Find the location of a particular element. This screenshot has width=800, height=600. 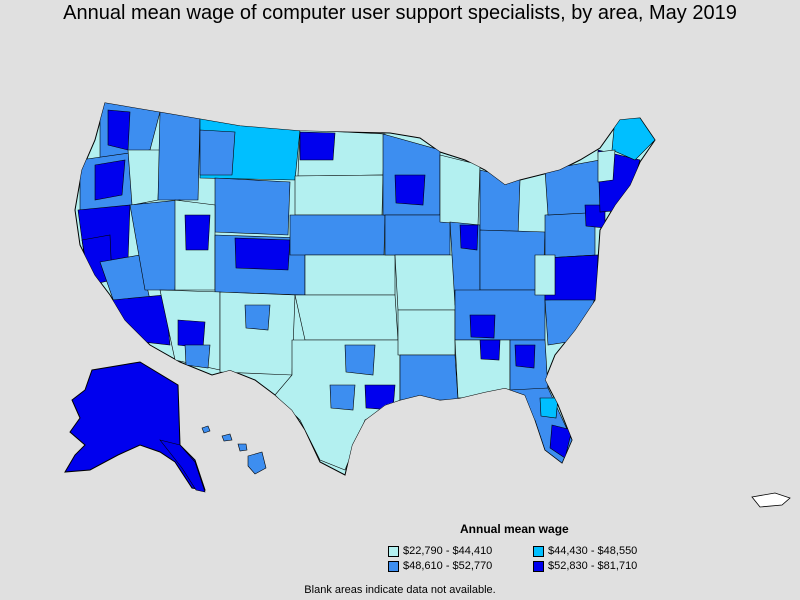

alaska-panhandle-shape is located at coordinates (182, 466).